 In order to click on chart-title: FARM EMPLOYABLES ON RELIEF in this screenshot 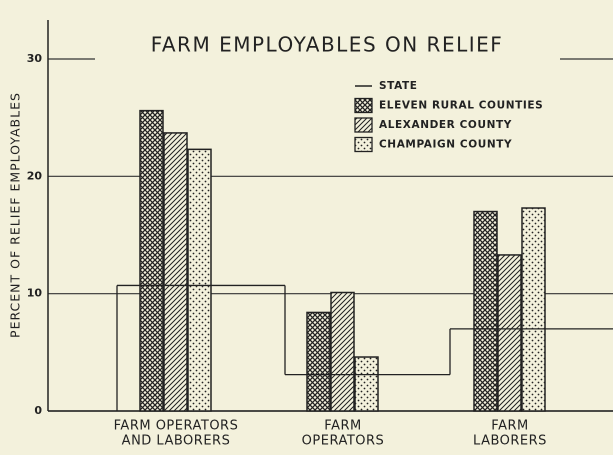, I will do `click(327, 45)`.